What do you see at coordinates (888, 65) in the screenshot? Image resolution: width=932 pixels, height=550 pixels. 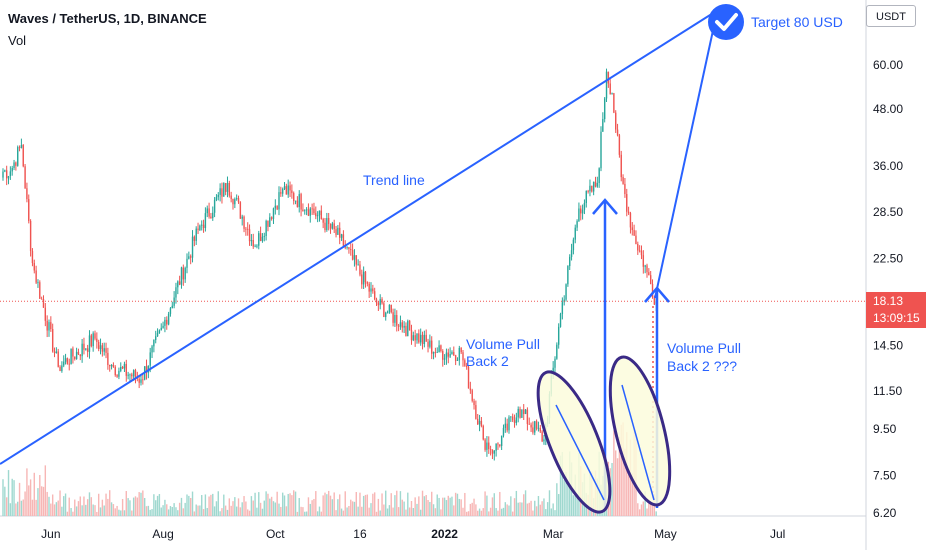 I see `price-tick-label: 60.00` at bounding box center [888, 65].